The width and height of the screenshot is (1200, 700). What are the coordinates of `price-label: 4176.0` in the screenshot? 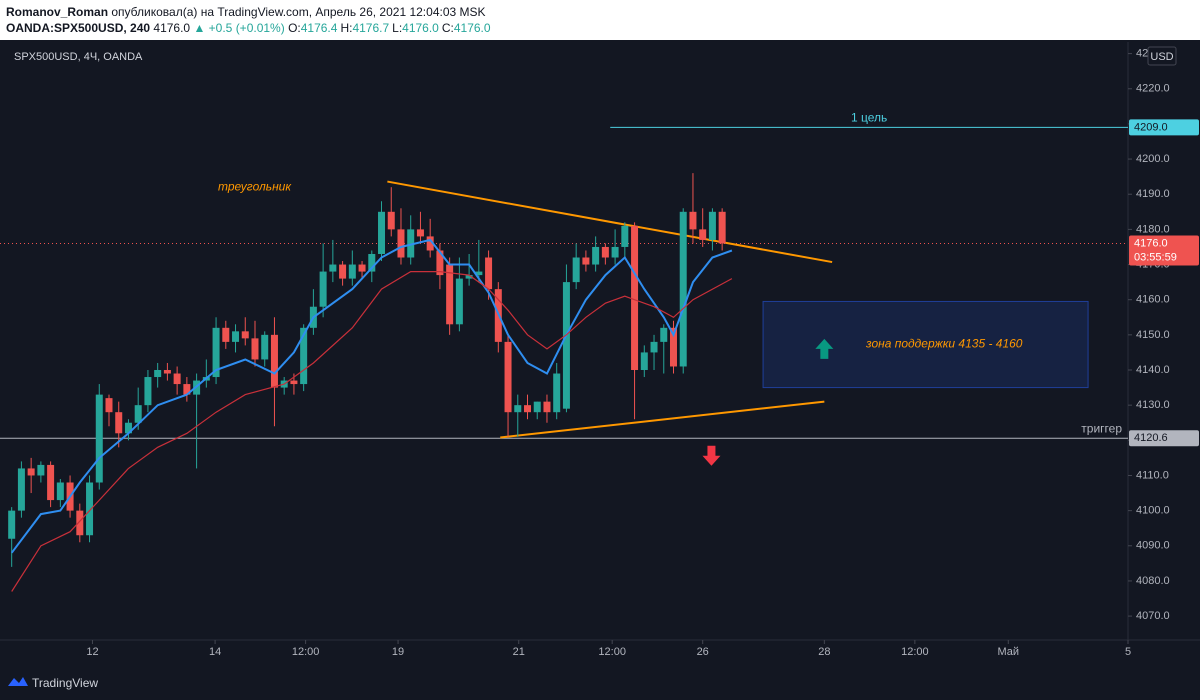 It's located at (1151, 243).